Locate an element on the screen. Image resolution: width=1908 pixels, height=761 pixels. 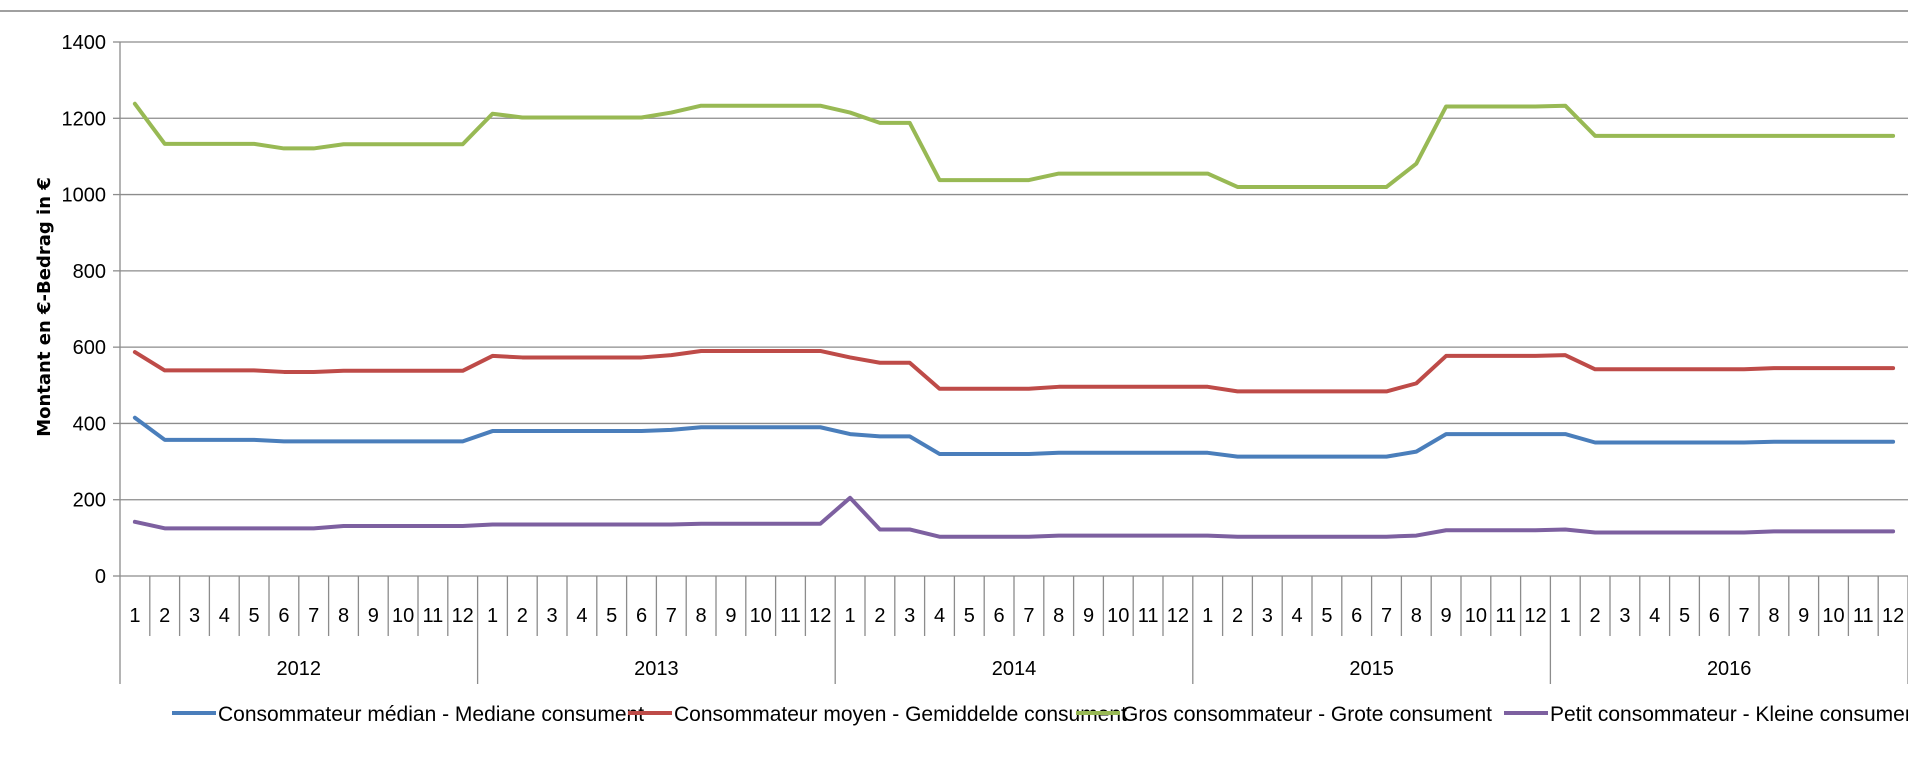
y-tick-label: 200 is located at coordinates (89, 501).